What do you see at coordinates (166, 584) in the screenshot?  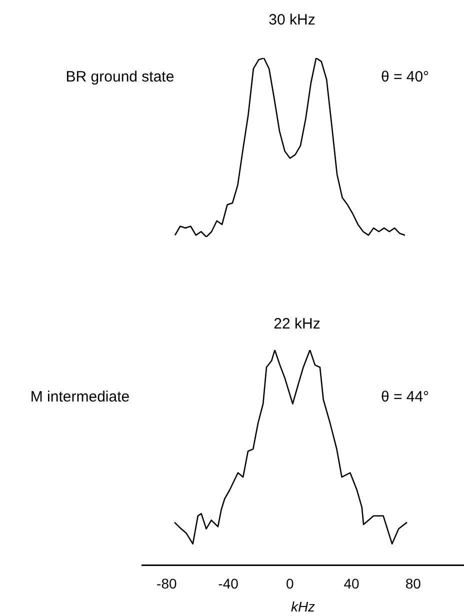 I see `x-tick-label: -80` at bounding box center [166, 584].